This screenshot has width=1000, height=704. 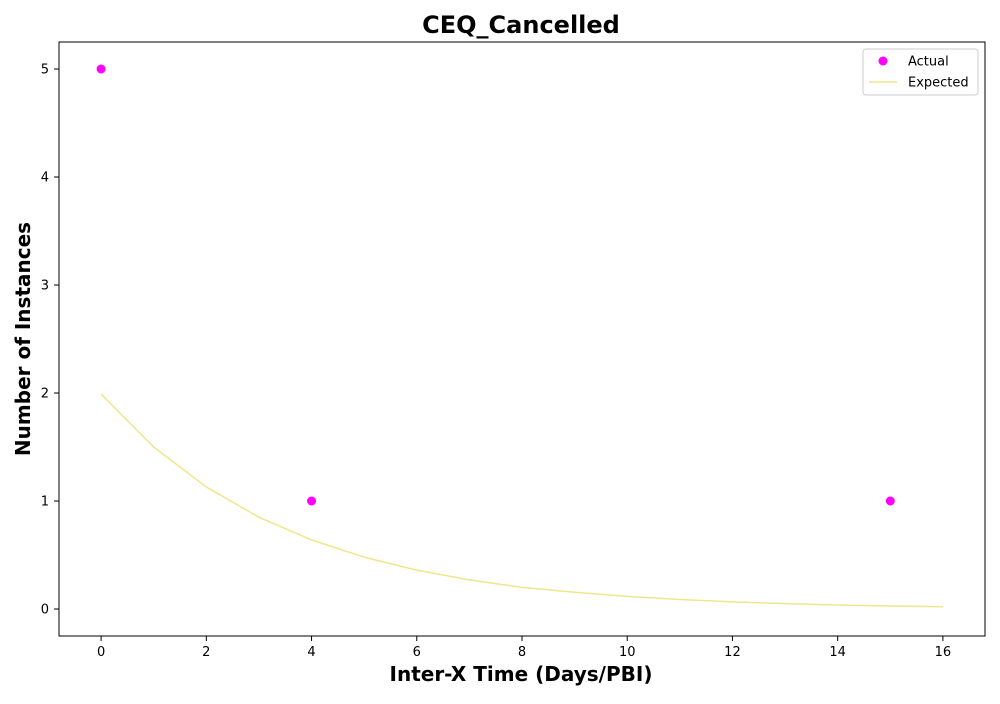 I want to click on y-axis-label: Number of Instances, so click(x=23, y=339).